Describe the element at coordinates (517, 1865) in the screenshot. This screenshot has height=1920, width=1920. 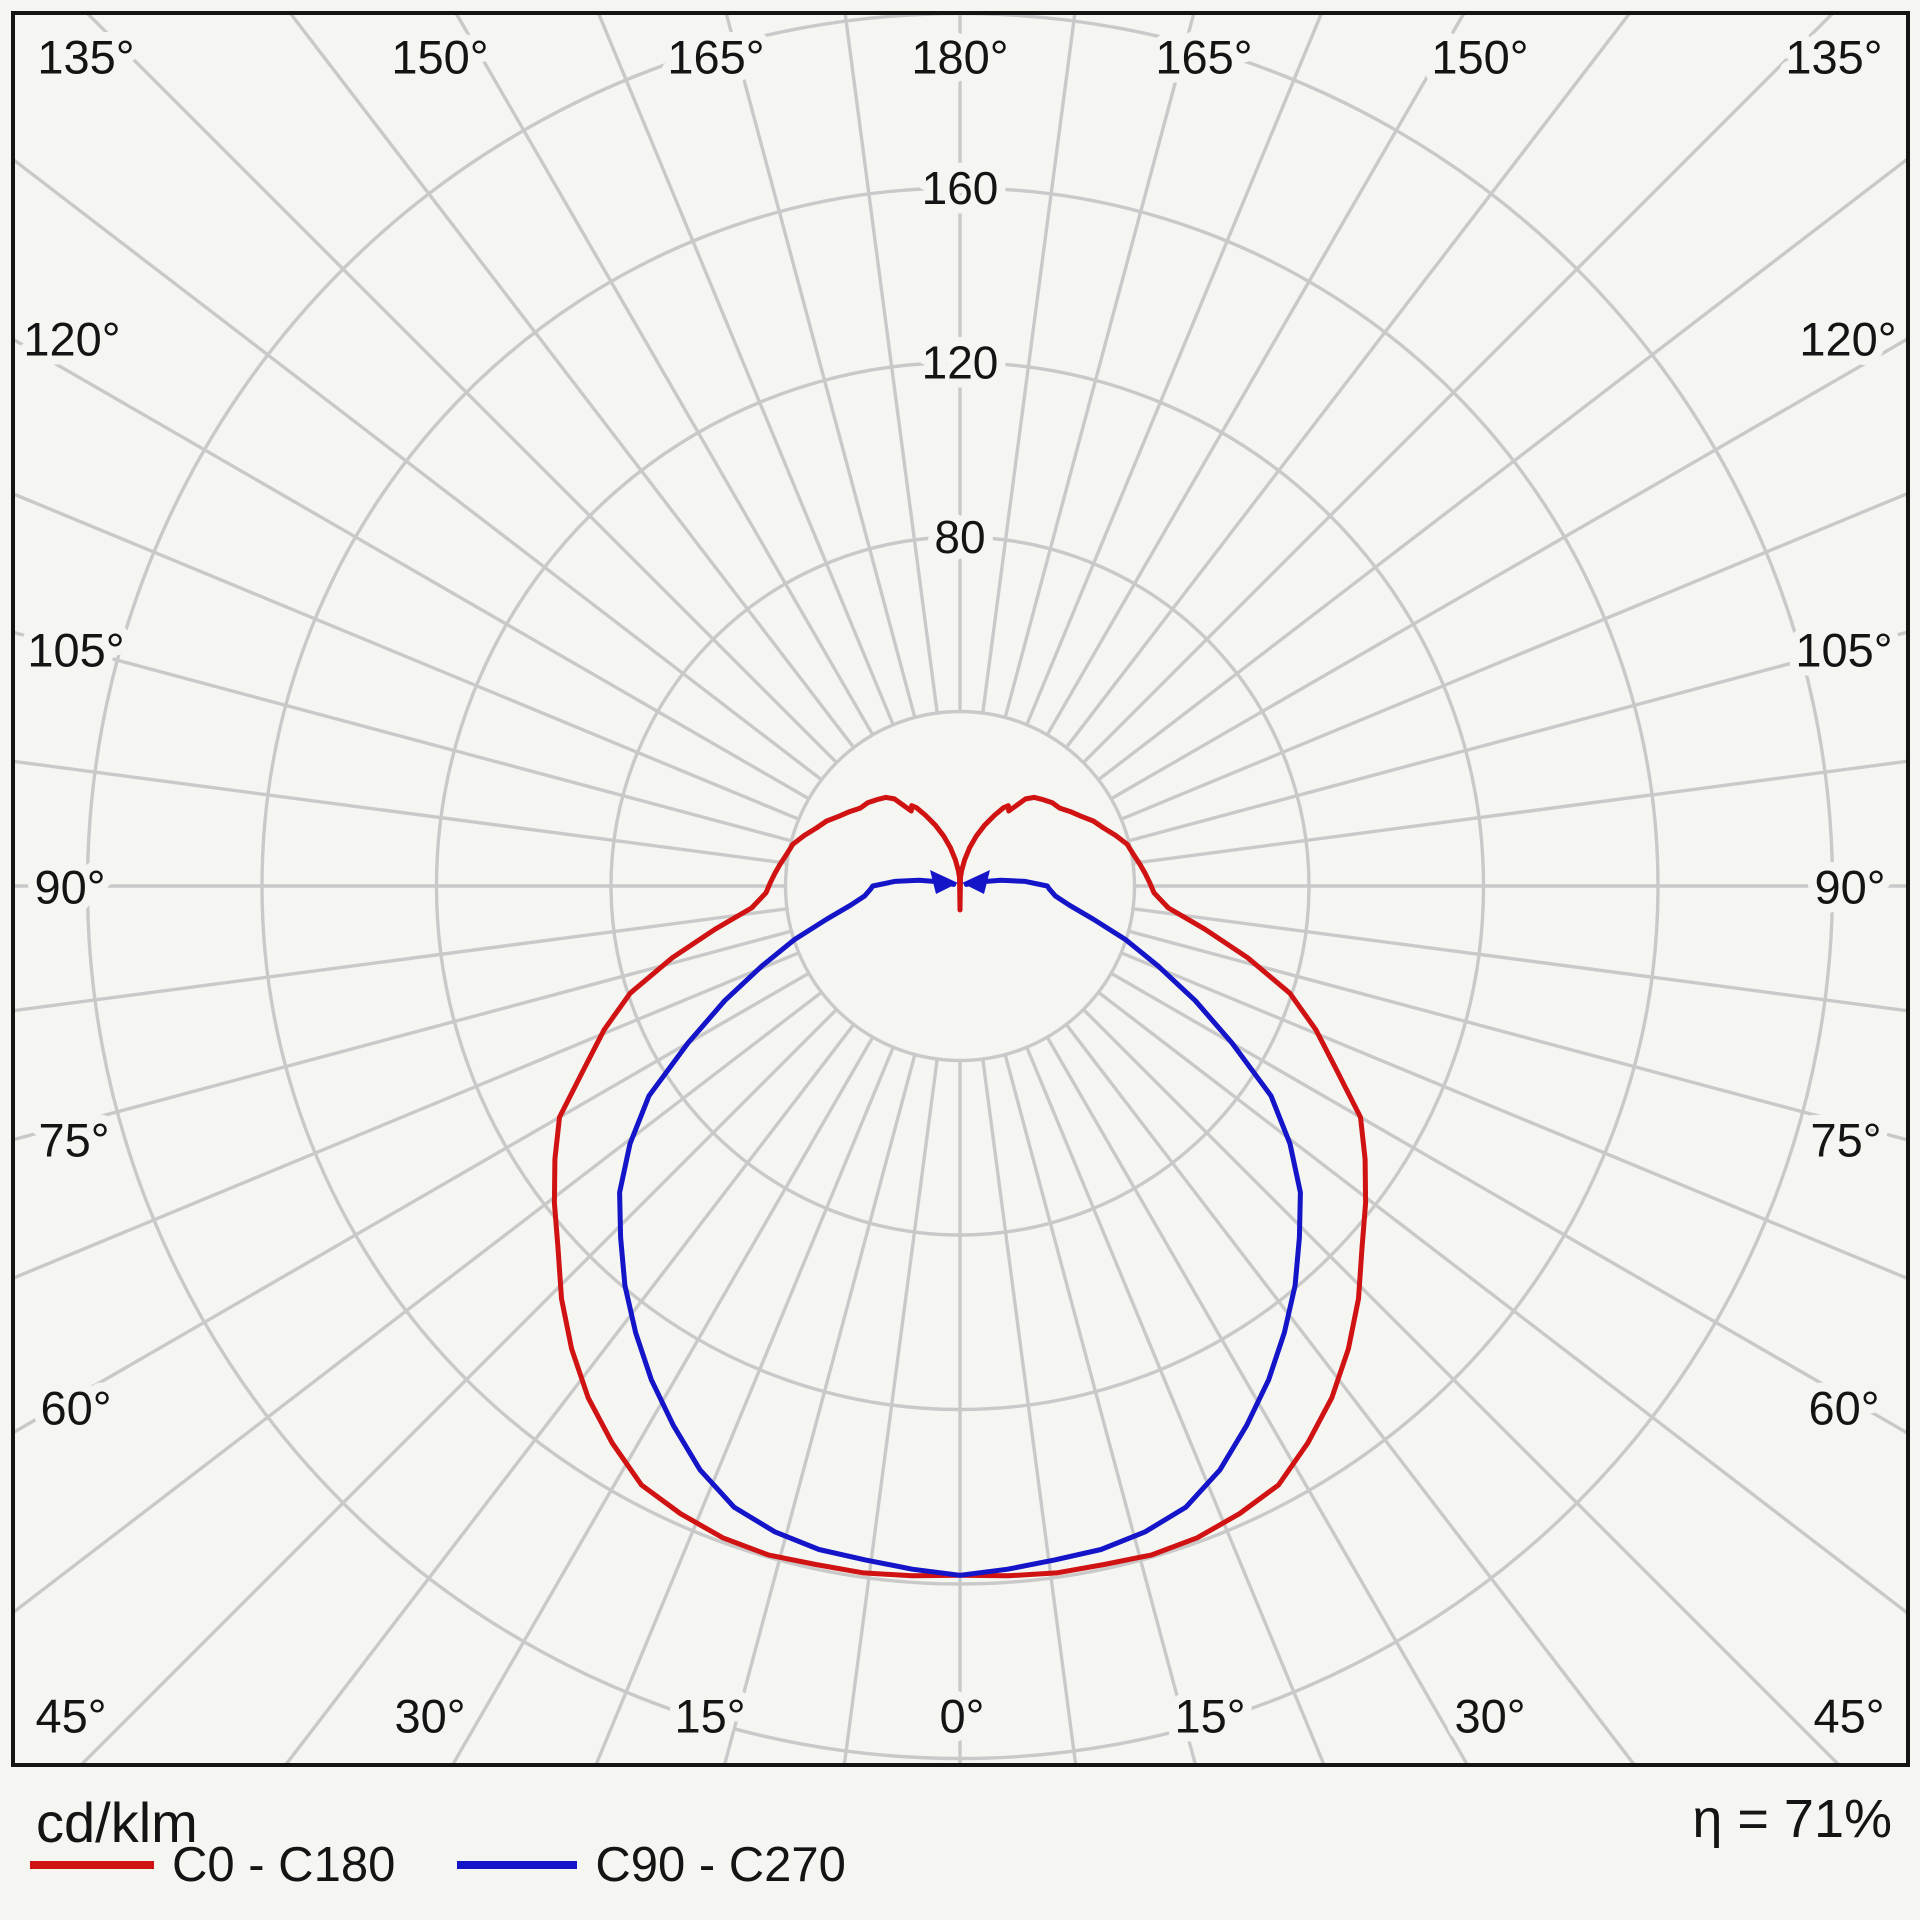
I see `legend-swatch-c90-c270` at that location.